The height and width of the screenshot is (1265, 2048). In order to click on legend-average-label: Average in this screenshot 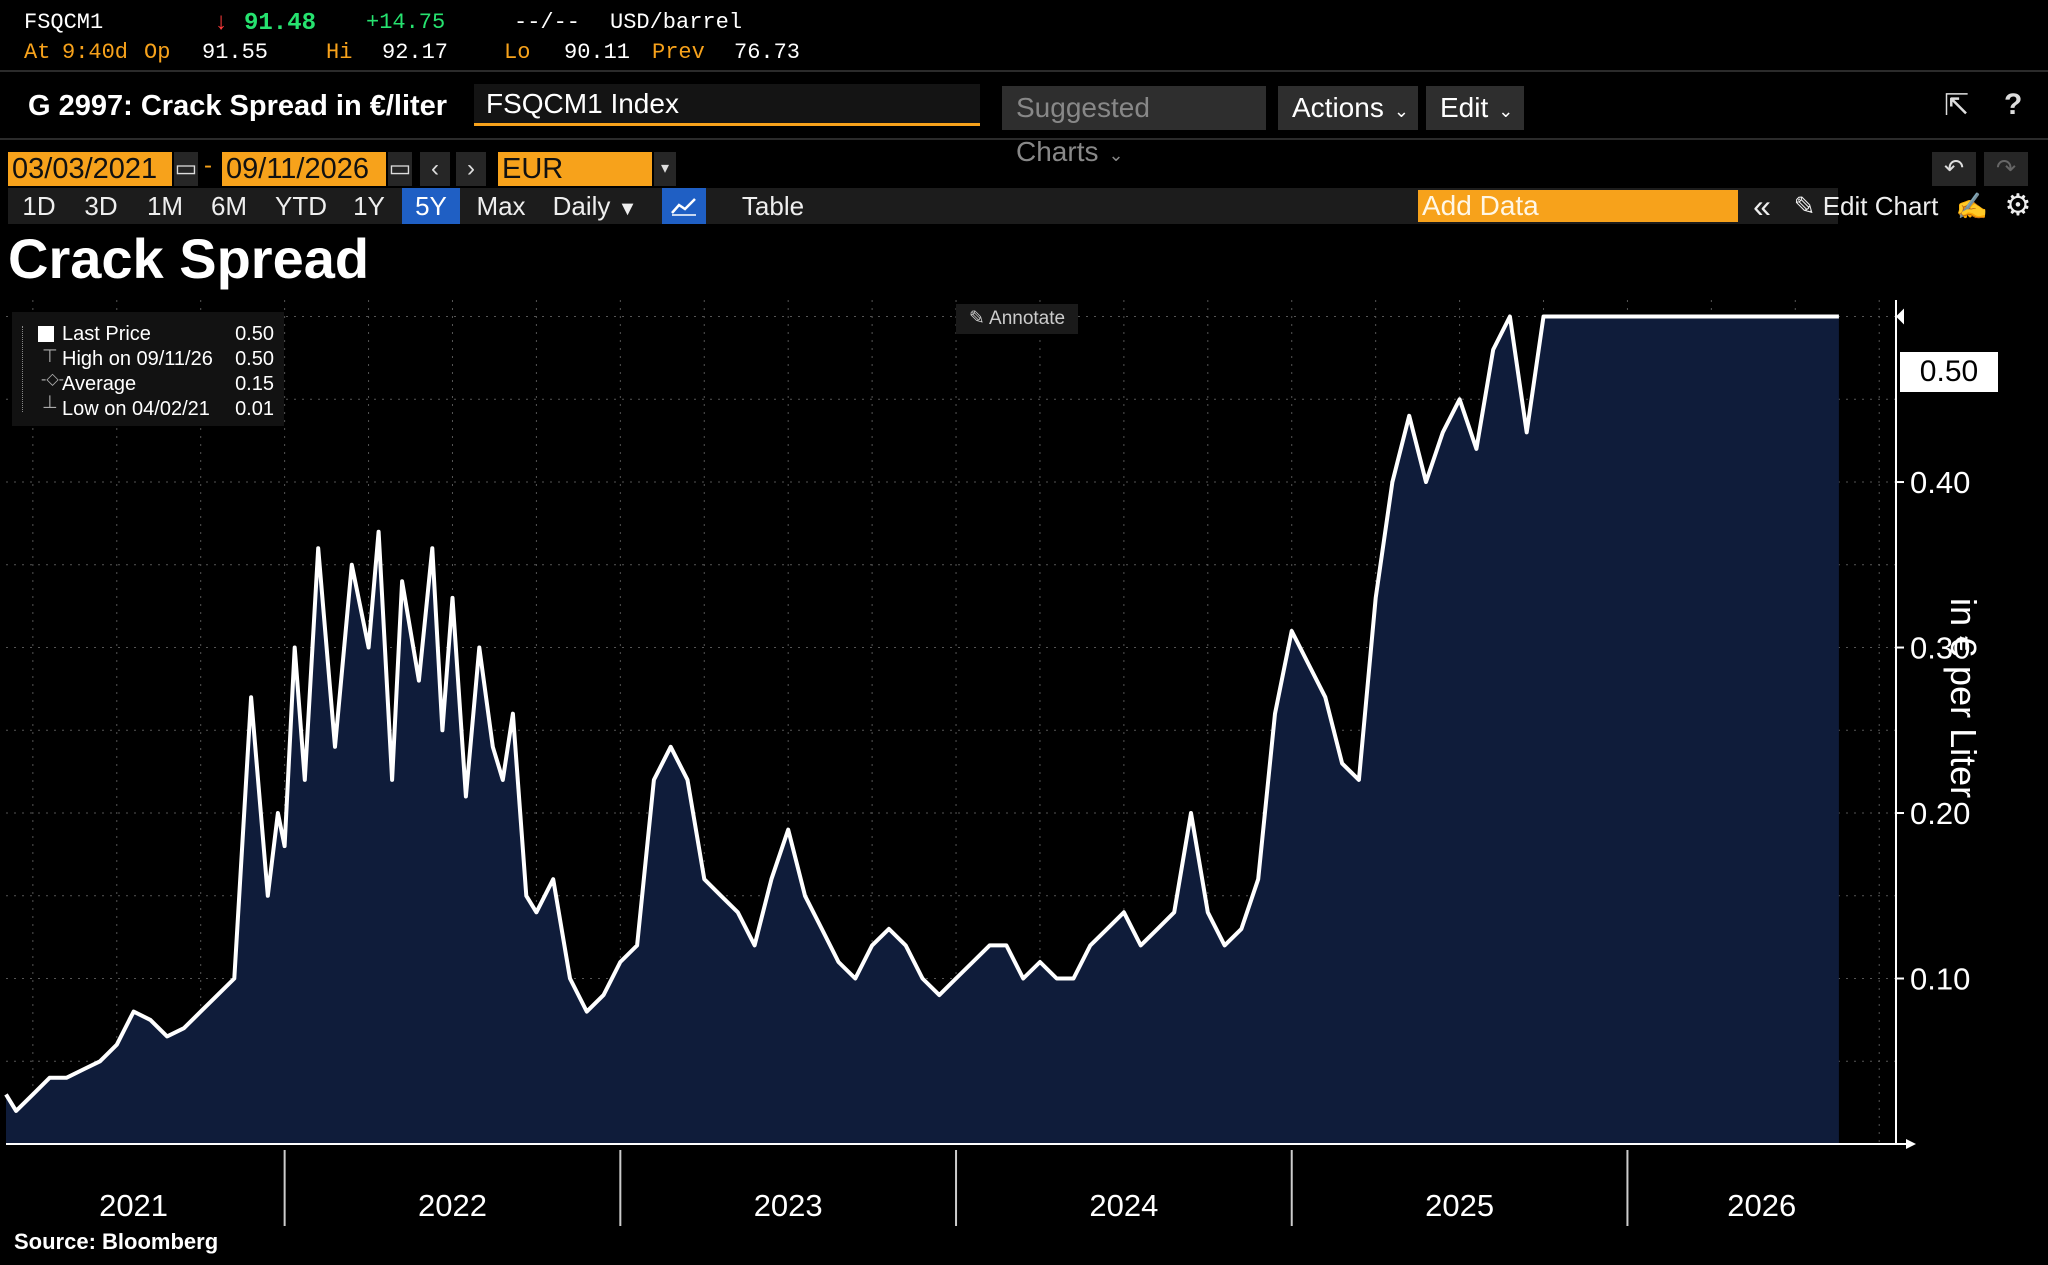, I will do `click(99, 384)`.